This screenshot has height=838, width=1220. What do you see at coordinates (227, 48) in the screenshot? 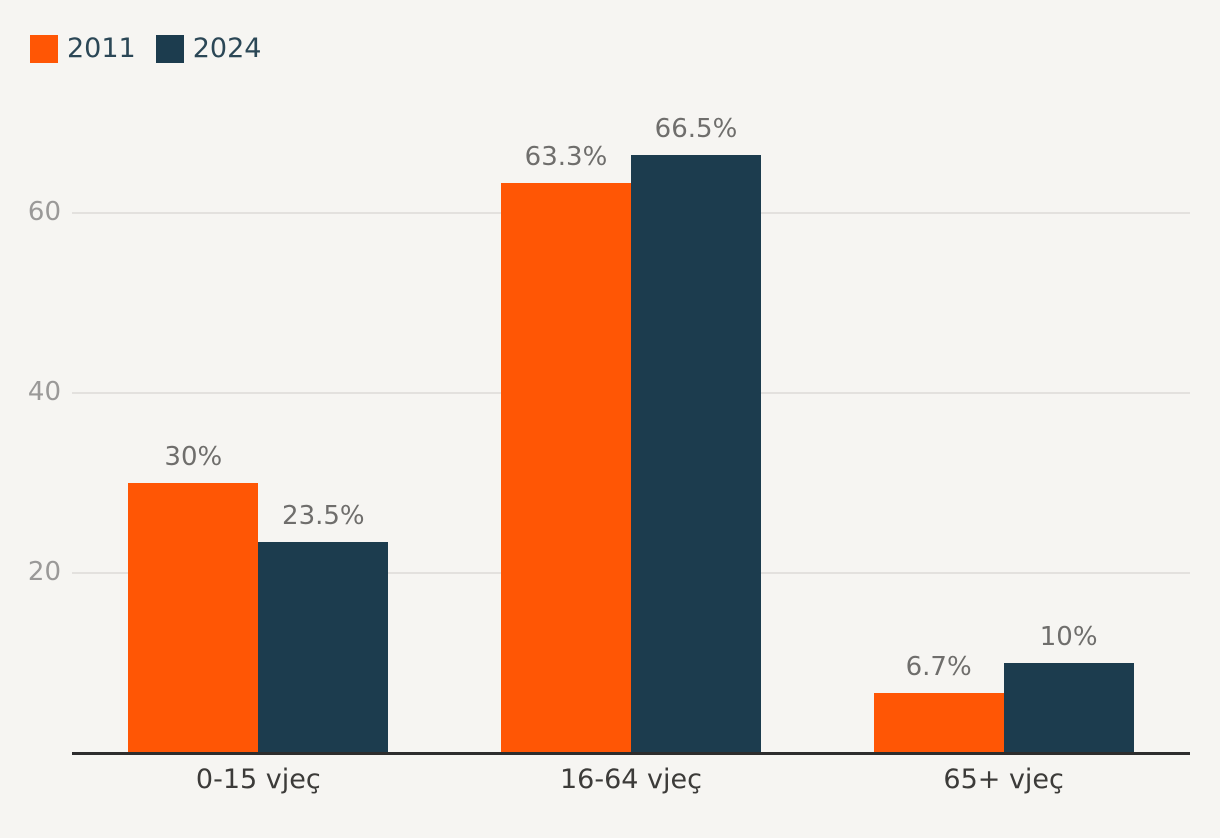
I see `legend-label-2024: 2024` at bounding box center [227, 48].